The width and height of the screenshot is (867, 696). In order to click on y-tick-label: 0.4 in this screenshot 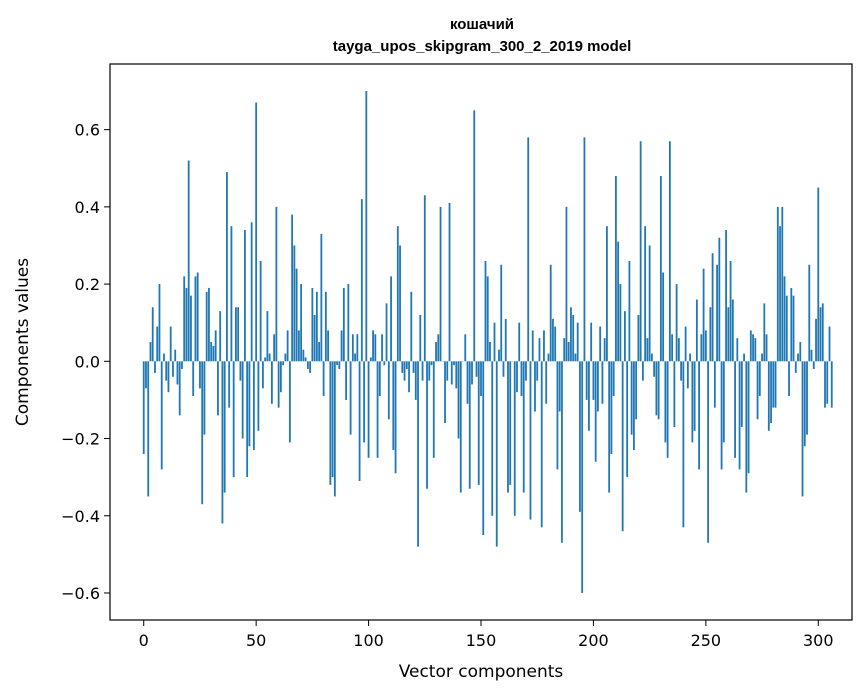, I will do `click(87, 207)`.